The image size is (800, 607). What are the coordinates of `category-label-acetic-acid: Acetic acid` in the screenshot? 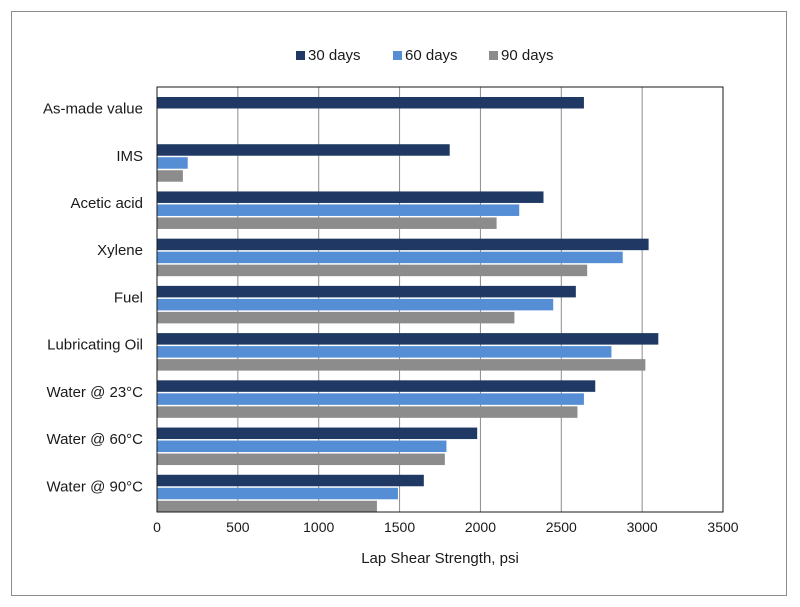 It's located at (106, 203).